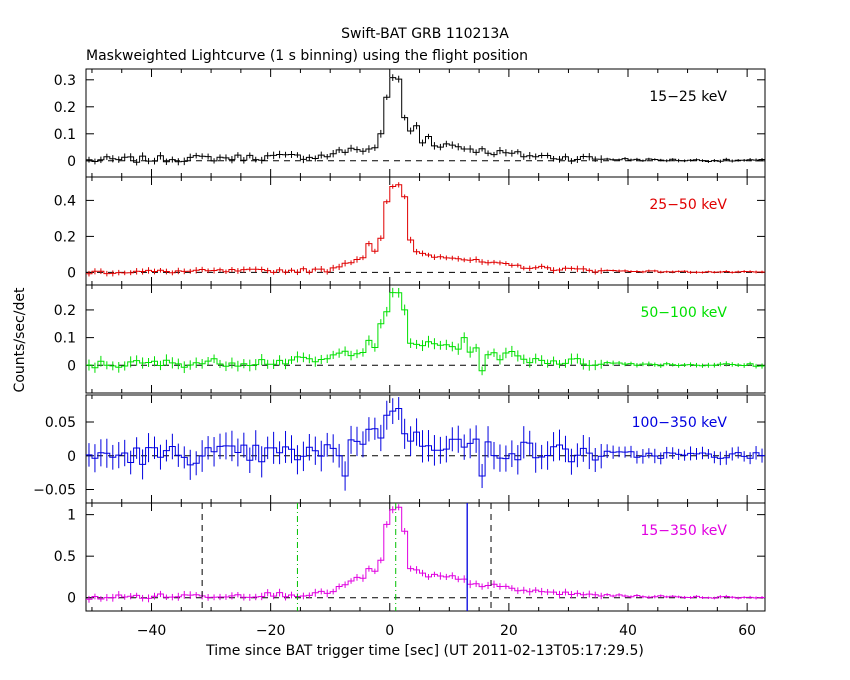 The image size is (850, 680). What do you see at coordinates (60, 423) in the screenshot?
I see `y-tick-label: 0.05` at bounding box center [60, 423].